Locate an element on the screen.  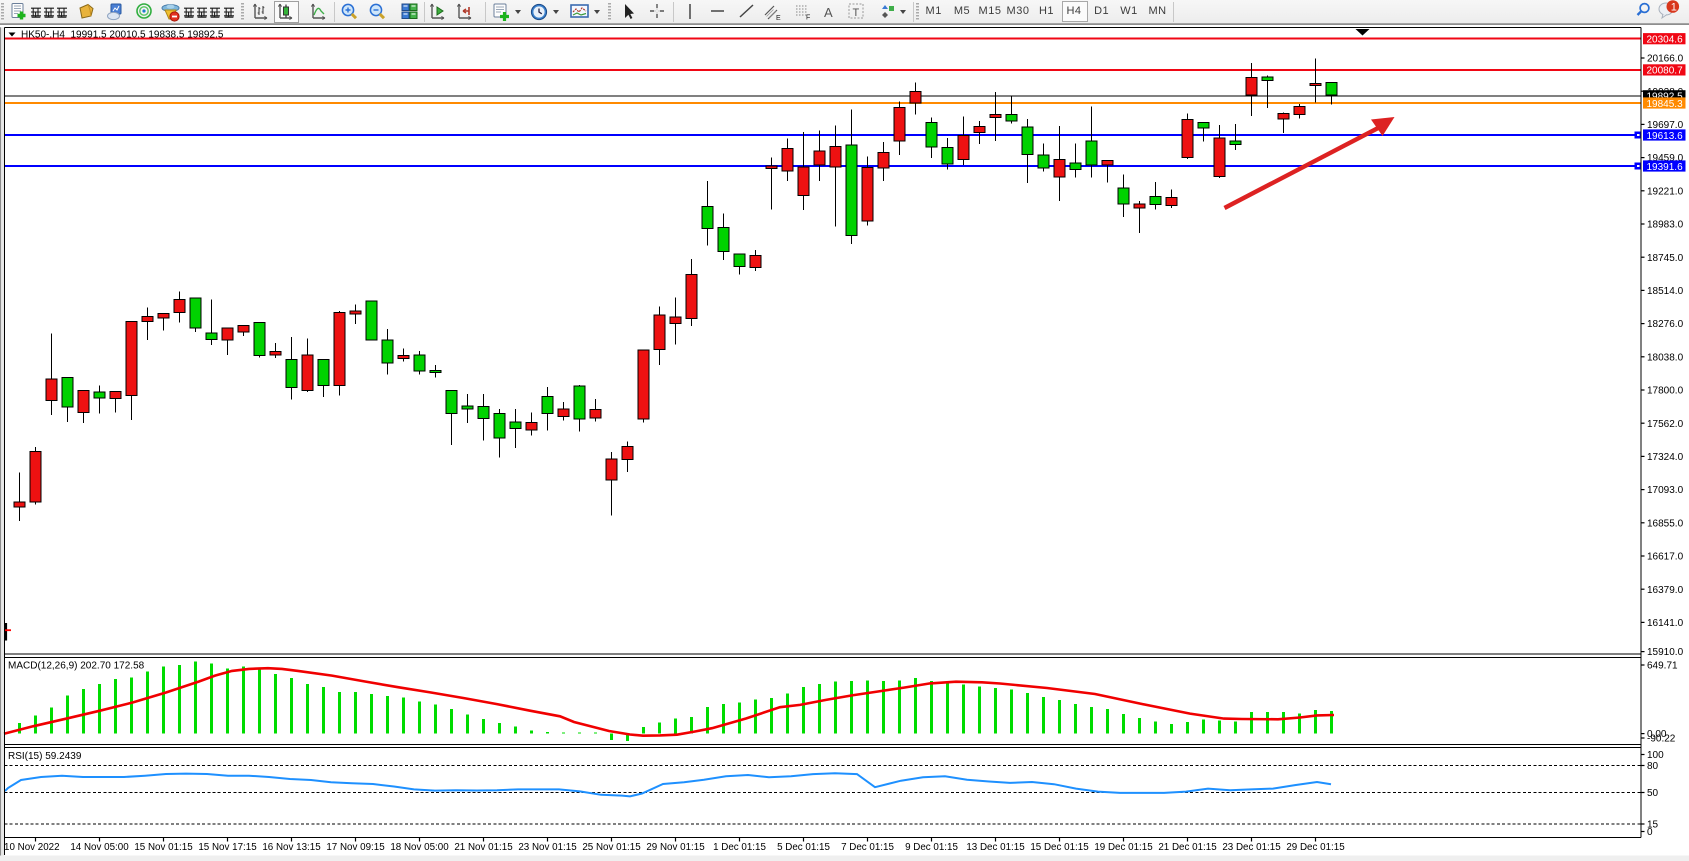
svg-text: 5 Dec 01:15 is located at coordinates (803, 847).